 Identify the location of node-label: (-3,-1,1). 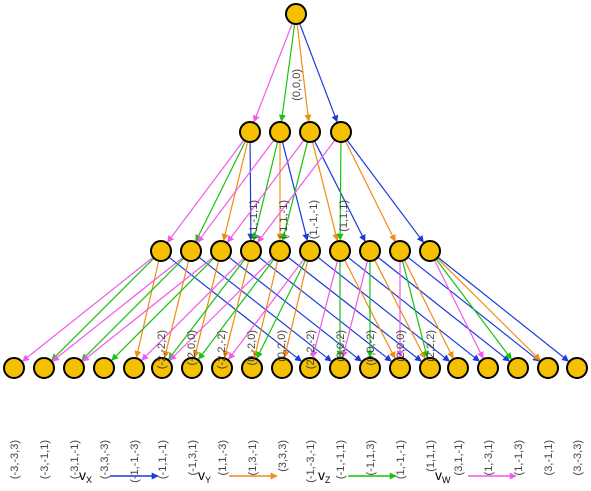
(45, 459).